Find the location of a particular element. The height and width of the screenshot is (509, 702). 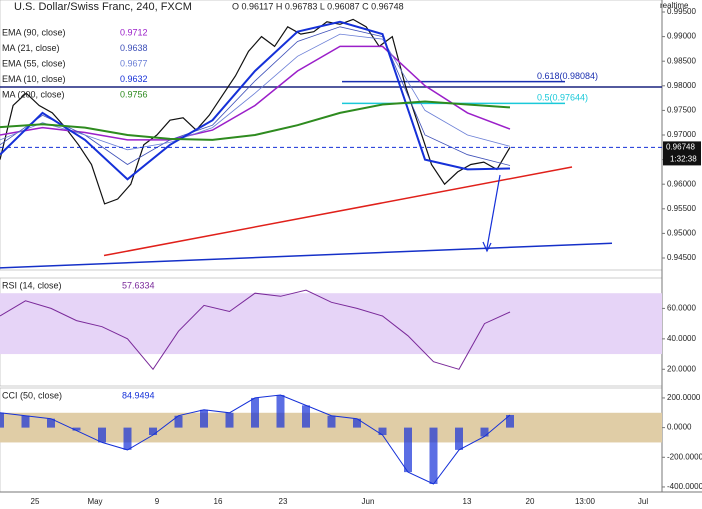

countdown: 1:32:38 is located at coordinates (683, 159).